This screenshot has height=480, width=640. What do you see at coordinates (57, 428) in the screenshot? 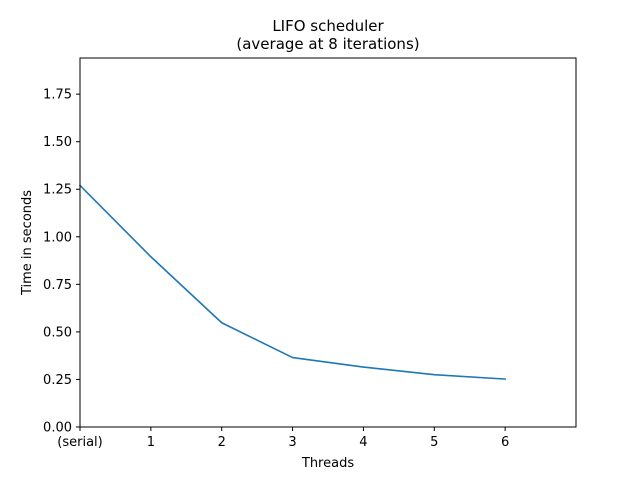
I see `y-tick-label: 0.00` at bounding box center [57, 428].